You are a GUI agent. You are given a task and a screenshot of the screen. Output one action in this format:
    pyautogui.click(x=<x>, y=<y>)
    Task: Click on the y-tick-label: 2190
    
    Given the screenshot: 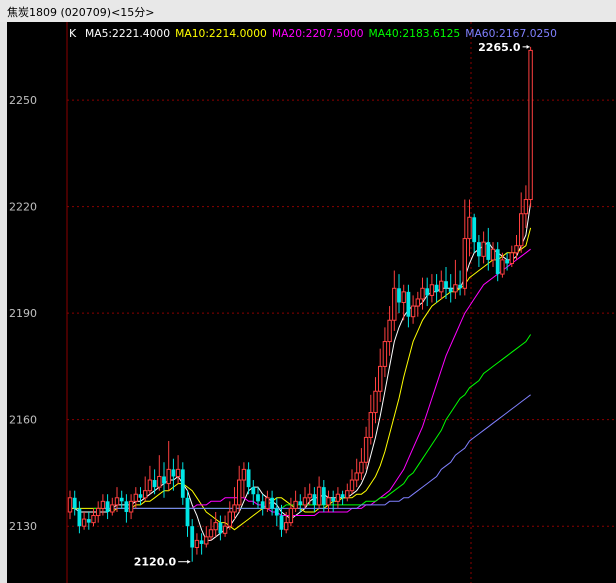 What is the action you would take?
    pyautogui.click(x=23, y=313)
    